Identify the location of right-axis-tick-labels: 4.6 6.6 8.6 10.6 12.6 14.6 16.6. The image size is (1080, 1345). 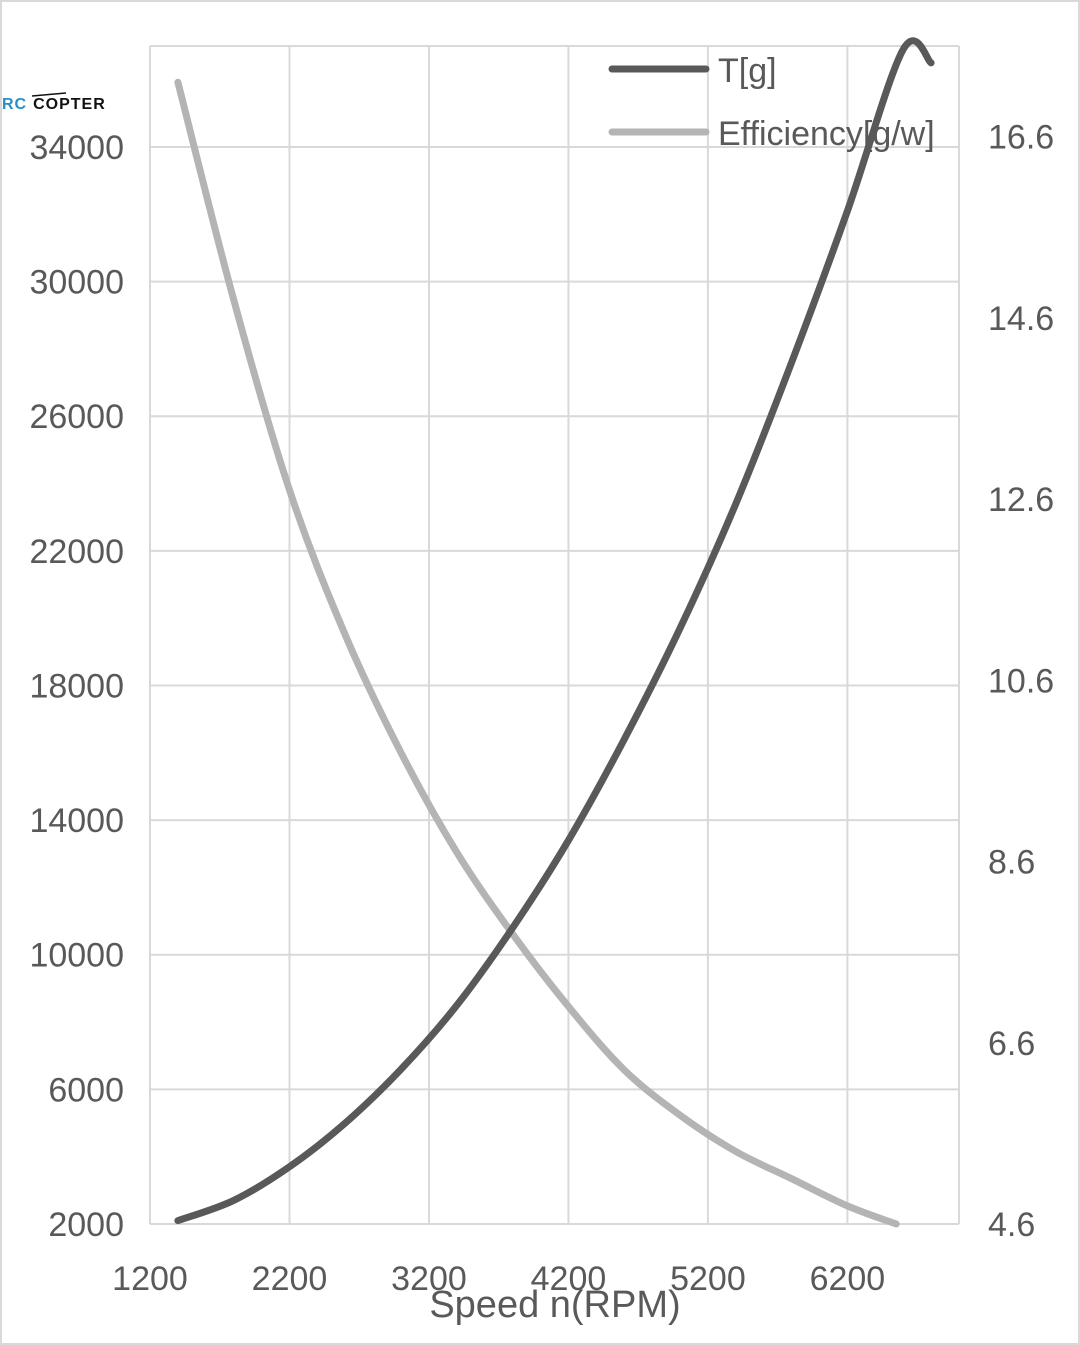
(1021, 681).